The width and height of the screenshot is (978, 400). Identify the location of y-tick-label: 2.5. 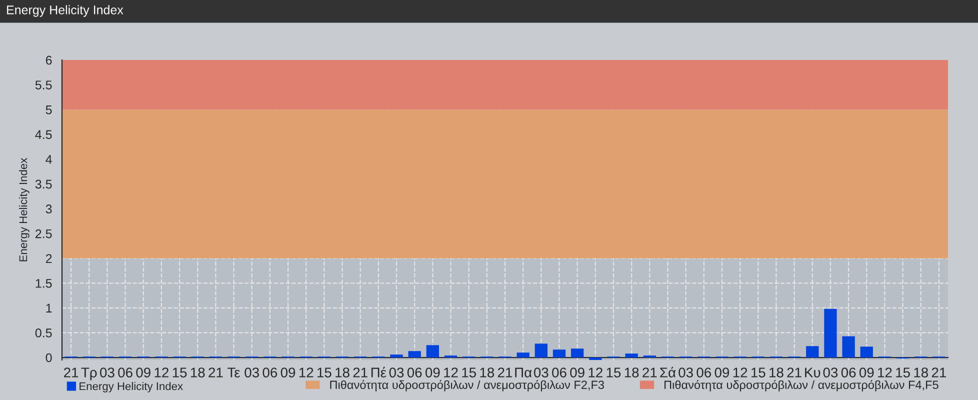
(44, 233).